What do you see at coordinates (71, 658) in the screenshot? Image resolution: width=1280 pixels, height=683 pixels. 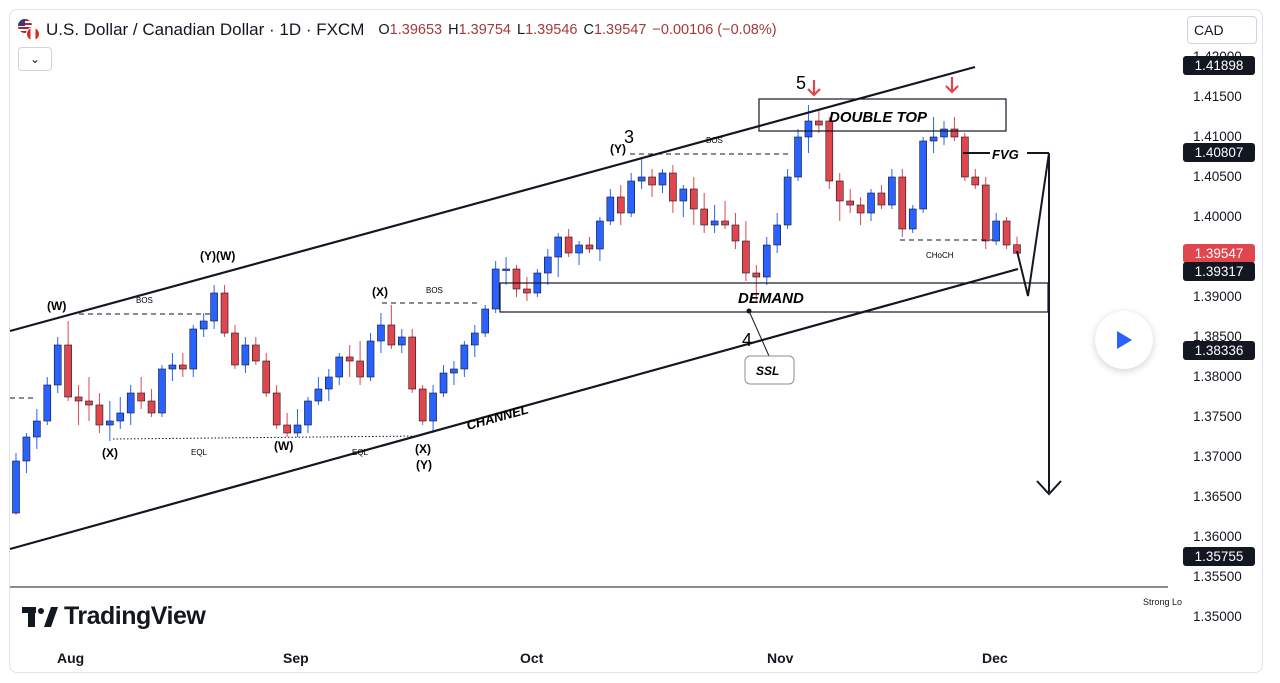 I see `time-label-aug: Aug` at bounding box center [71, 658].